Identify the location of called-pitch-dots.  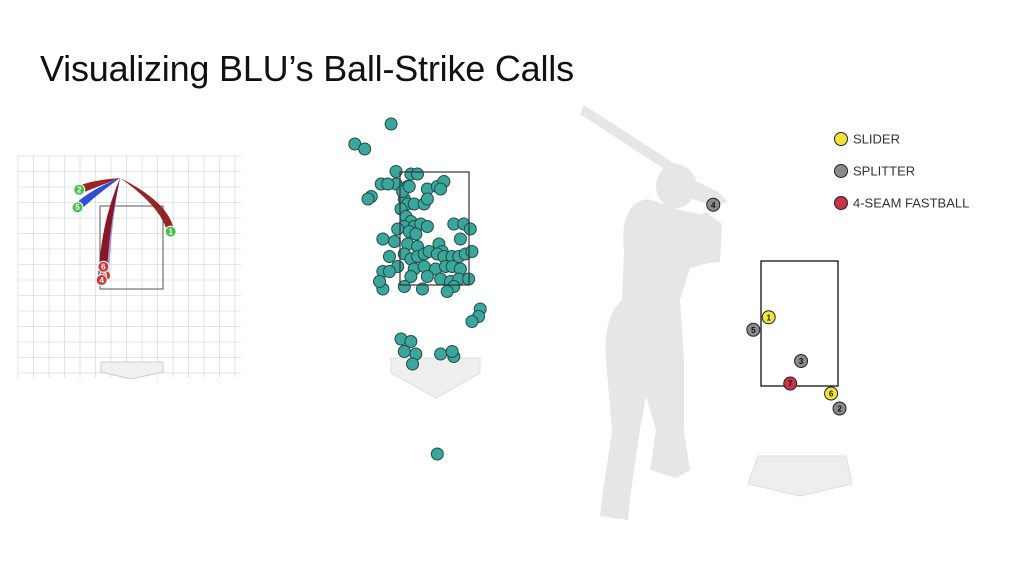
(417, 289).